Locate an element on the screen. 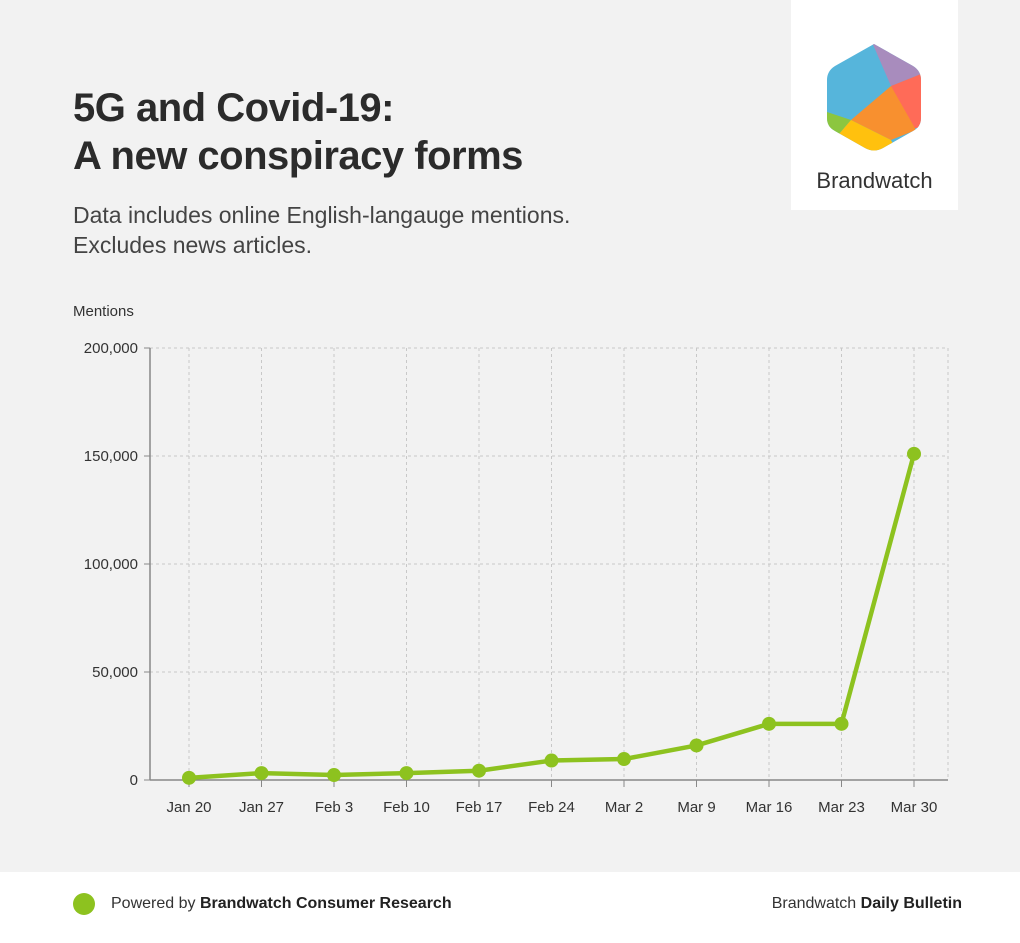 Image resolution: width=1020 pixels, height=943 pixels. y-tick-label: 150,000 is located at coordinates (111, 456).